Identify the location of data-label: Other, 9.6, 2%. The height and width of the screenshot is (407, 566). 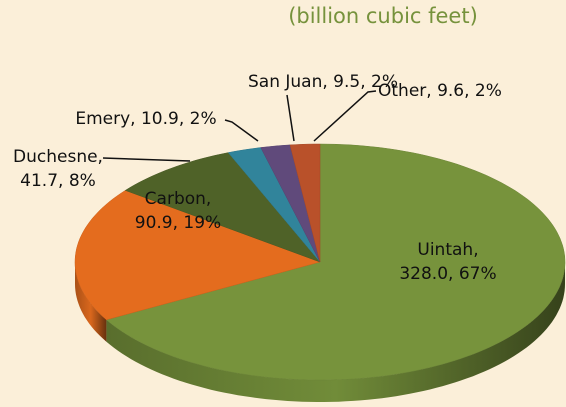
(440, 91).